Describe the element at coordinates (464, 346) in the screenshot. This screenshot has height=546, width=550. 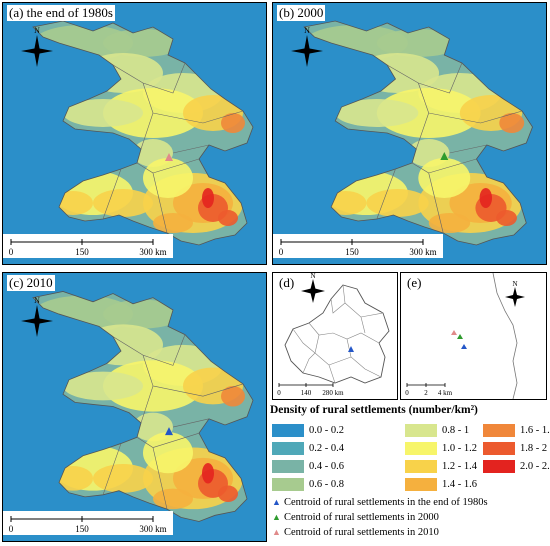
I see `centroid-2010-marker` at that location.